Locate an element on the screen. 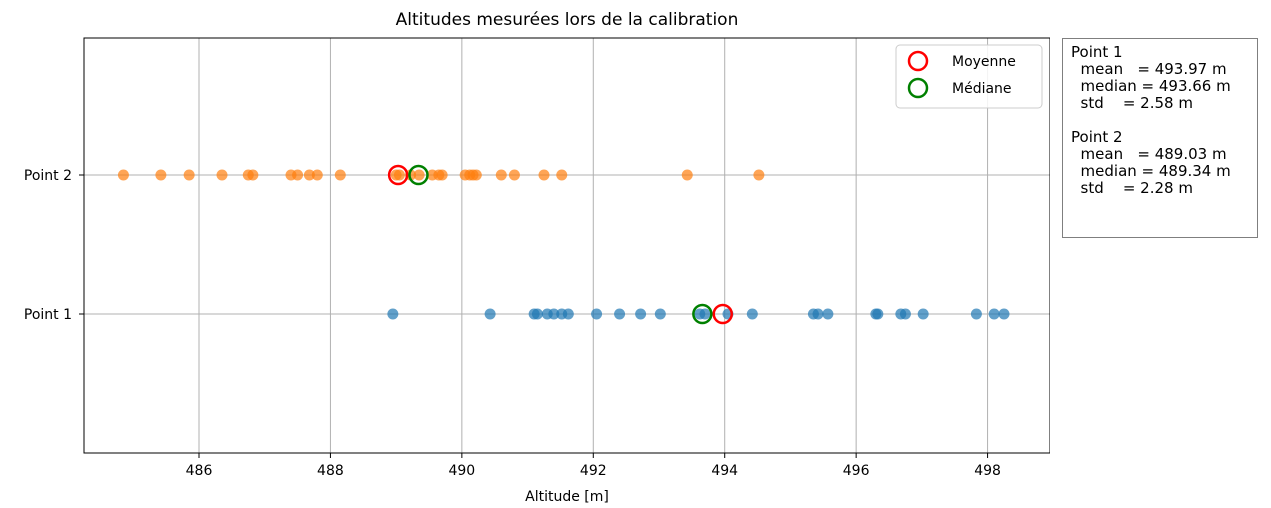  stats-point-1-std: std = 2.58 m is located at coordinates (1132, 103).